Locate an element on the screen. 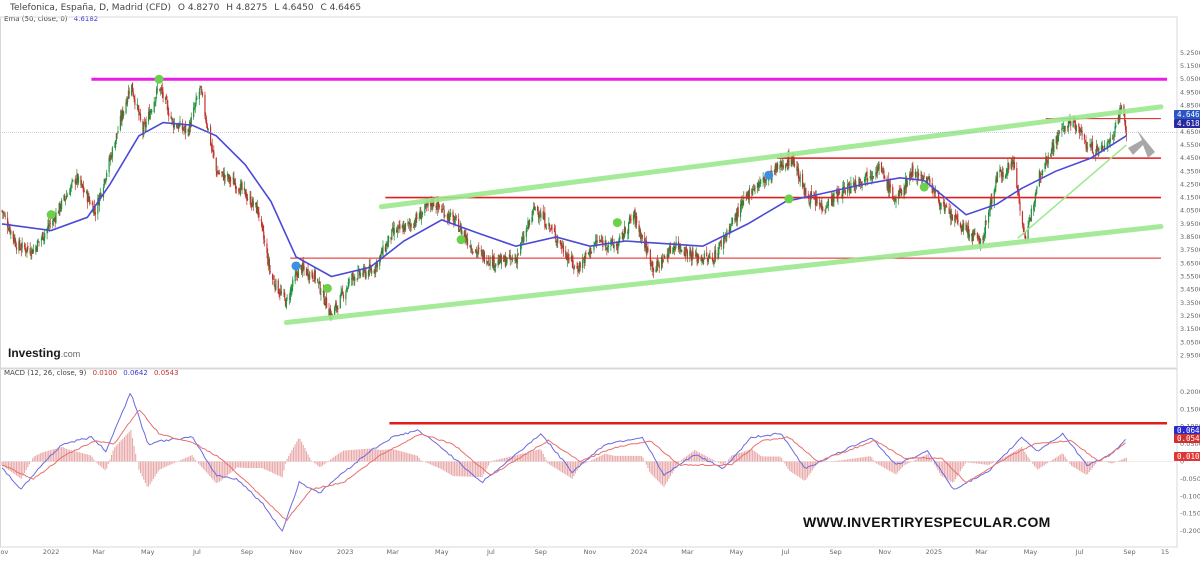 Image resolution: width=1200 pixels, height=561 pixels. x-tick-label: Jul is located at coordinates (1079, 552).